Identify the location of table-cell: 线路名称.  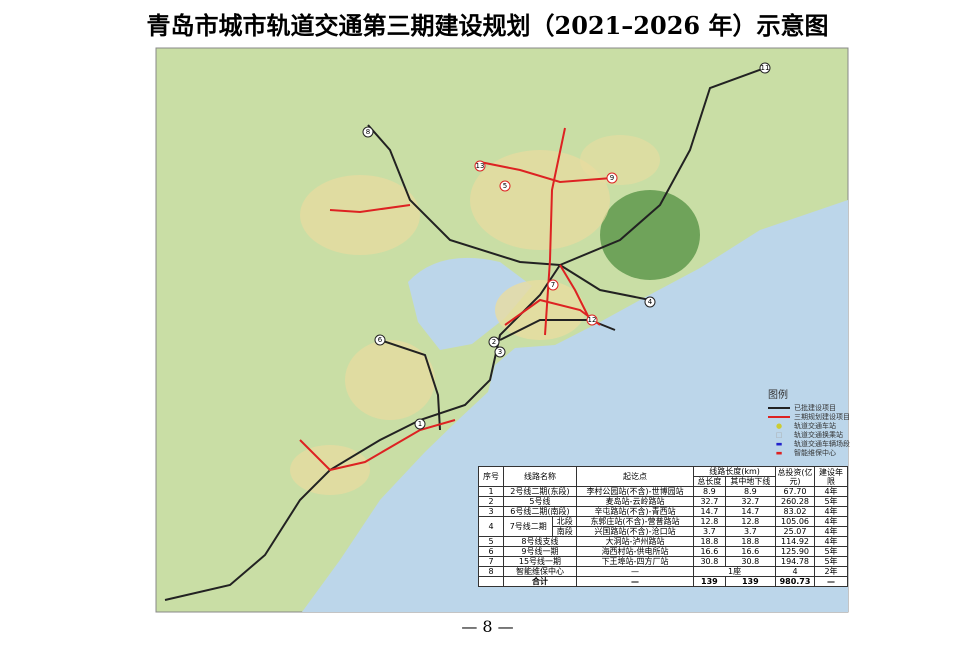
(540, 476).